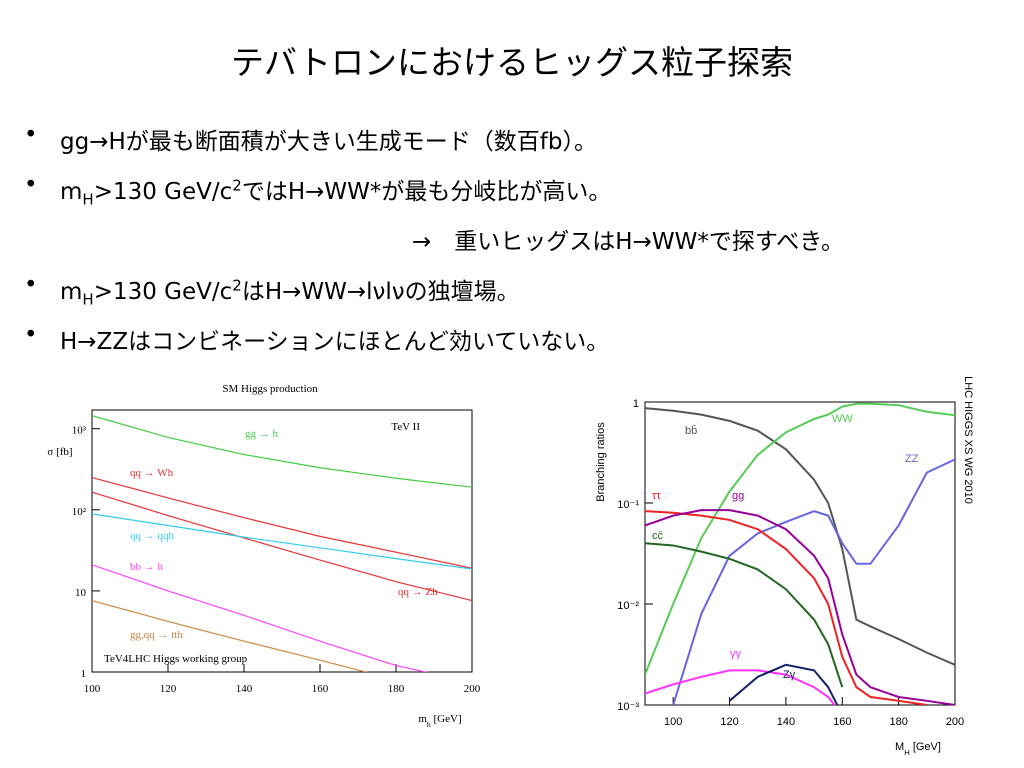 The image size is (1024, 768). What do you see at coordinates (328, 142) in the screenshot?
I see `text: gg→Hが最も断面積が大きい生成モード（数百fb）。` at bounding box center [328, 142].